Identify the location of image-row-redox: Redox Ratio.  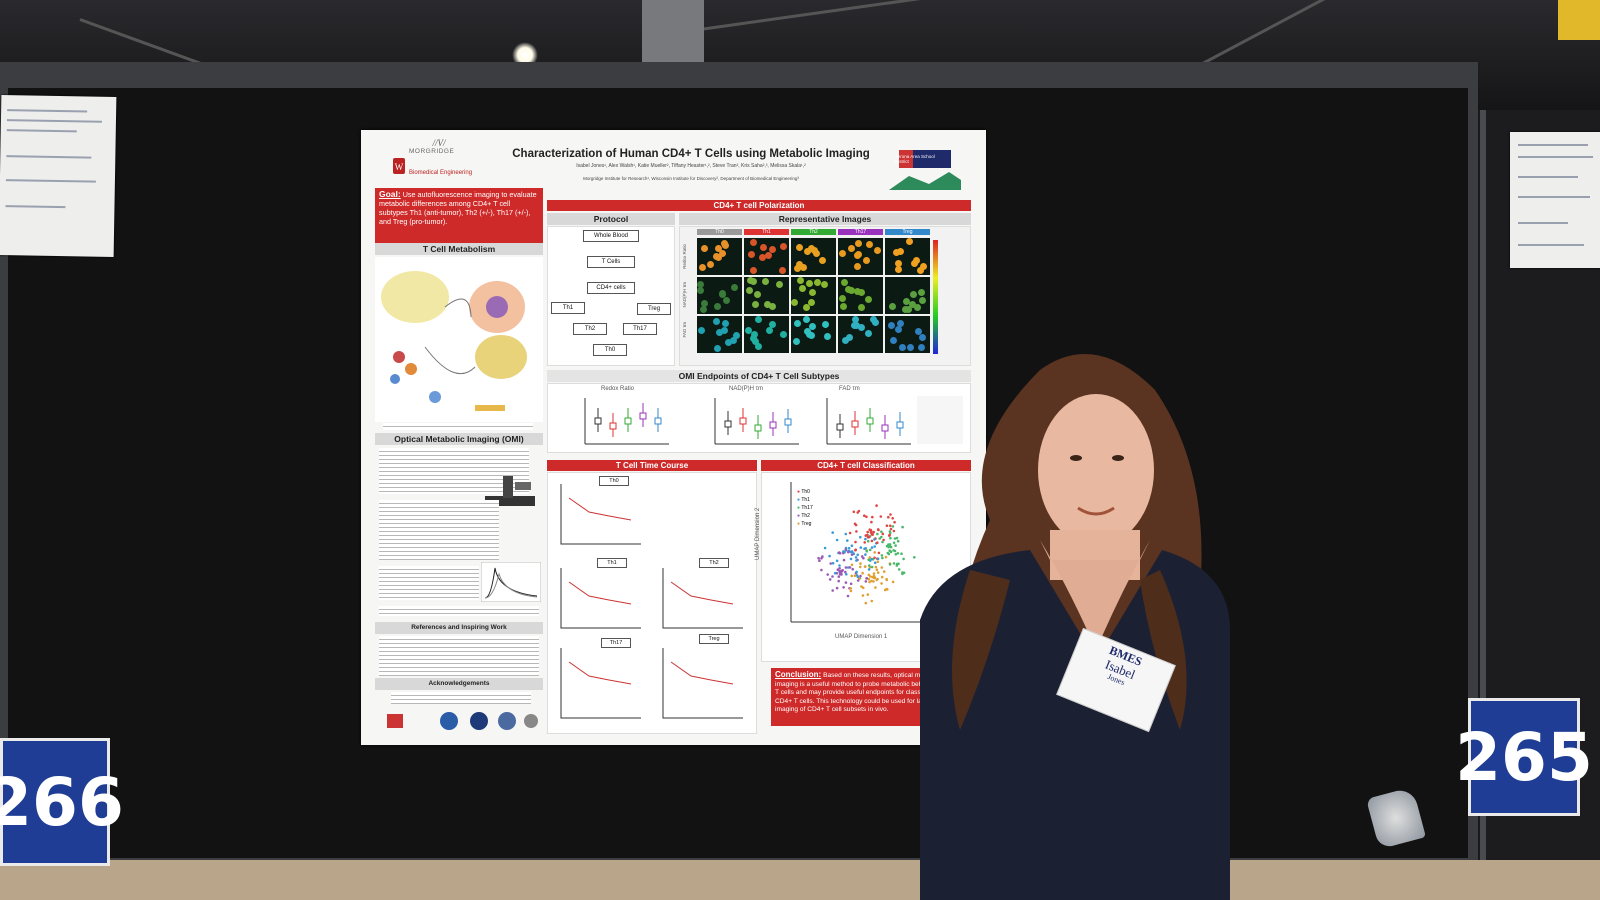
(684, 256).